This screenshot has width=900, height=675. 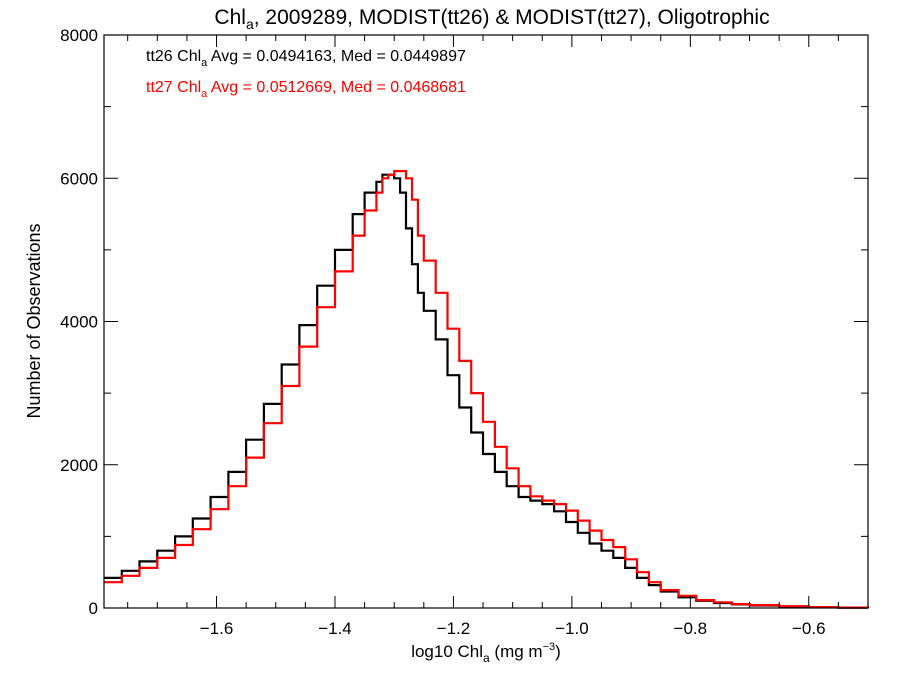 What do you see at coordinates (79, 35) in the screenshot?
I see `y-tick-label: 8000` at bounding box center [79, 35].